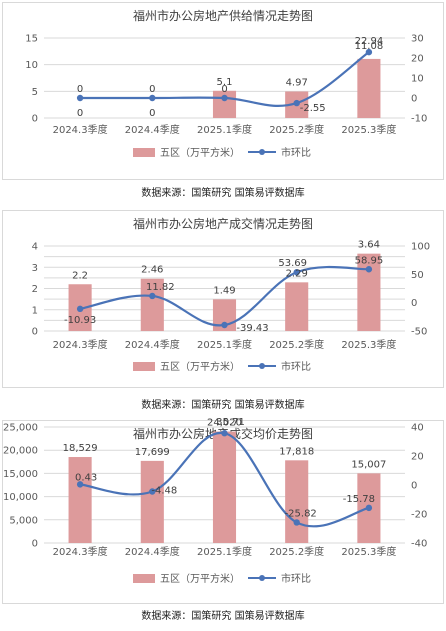  What do you see at coordinates (296, 451) in the screenshot?
I see `bar-data-label: 17,818` at bounding box center [296, 451].